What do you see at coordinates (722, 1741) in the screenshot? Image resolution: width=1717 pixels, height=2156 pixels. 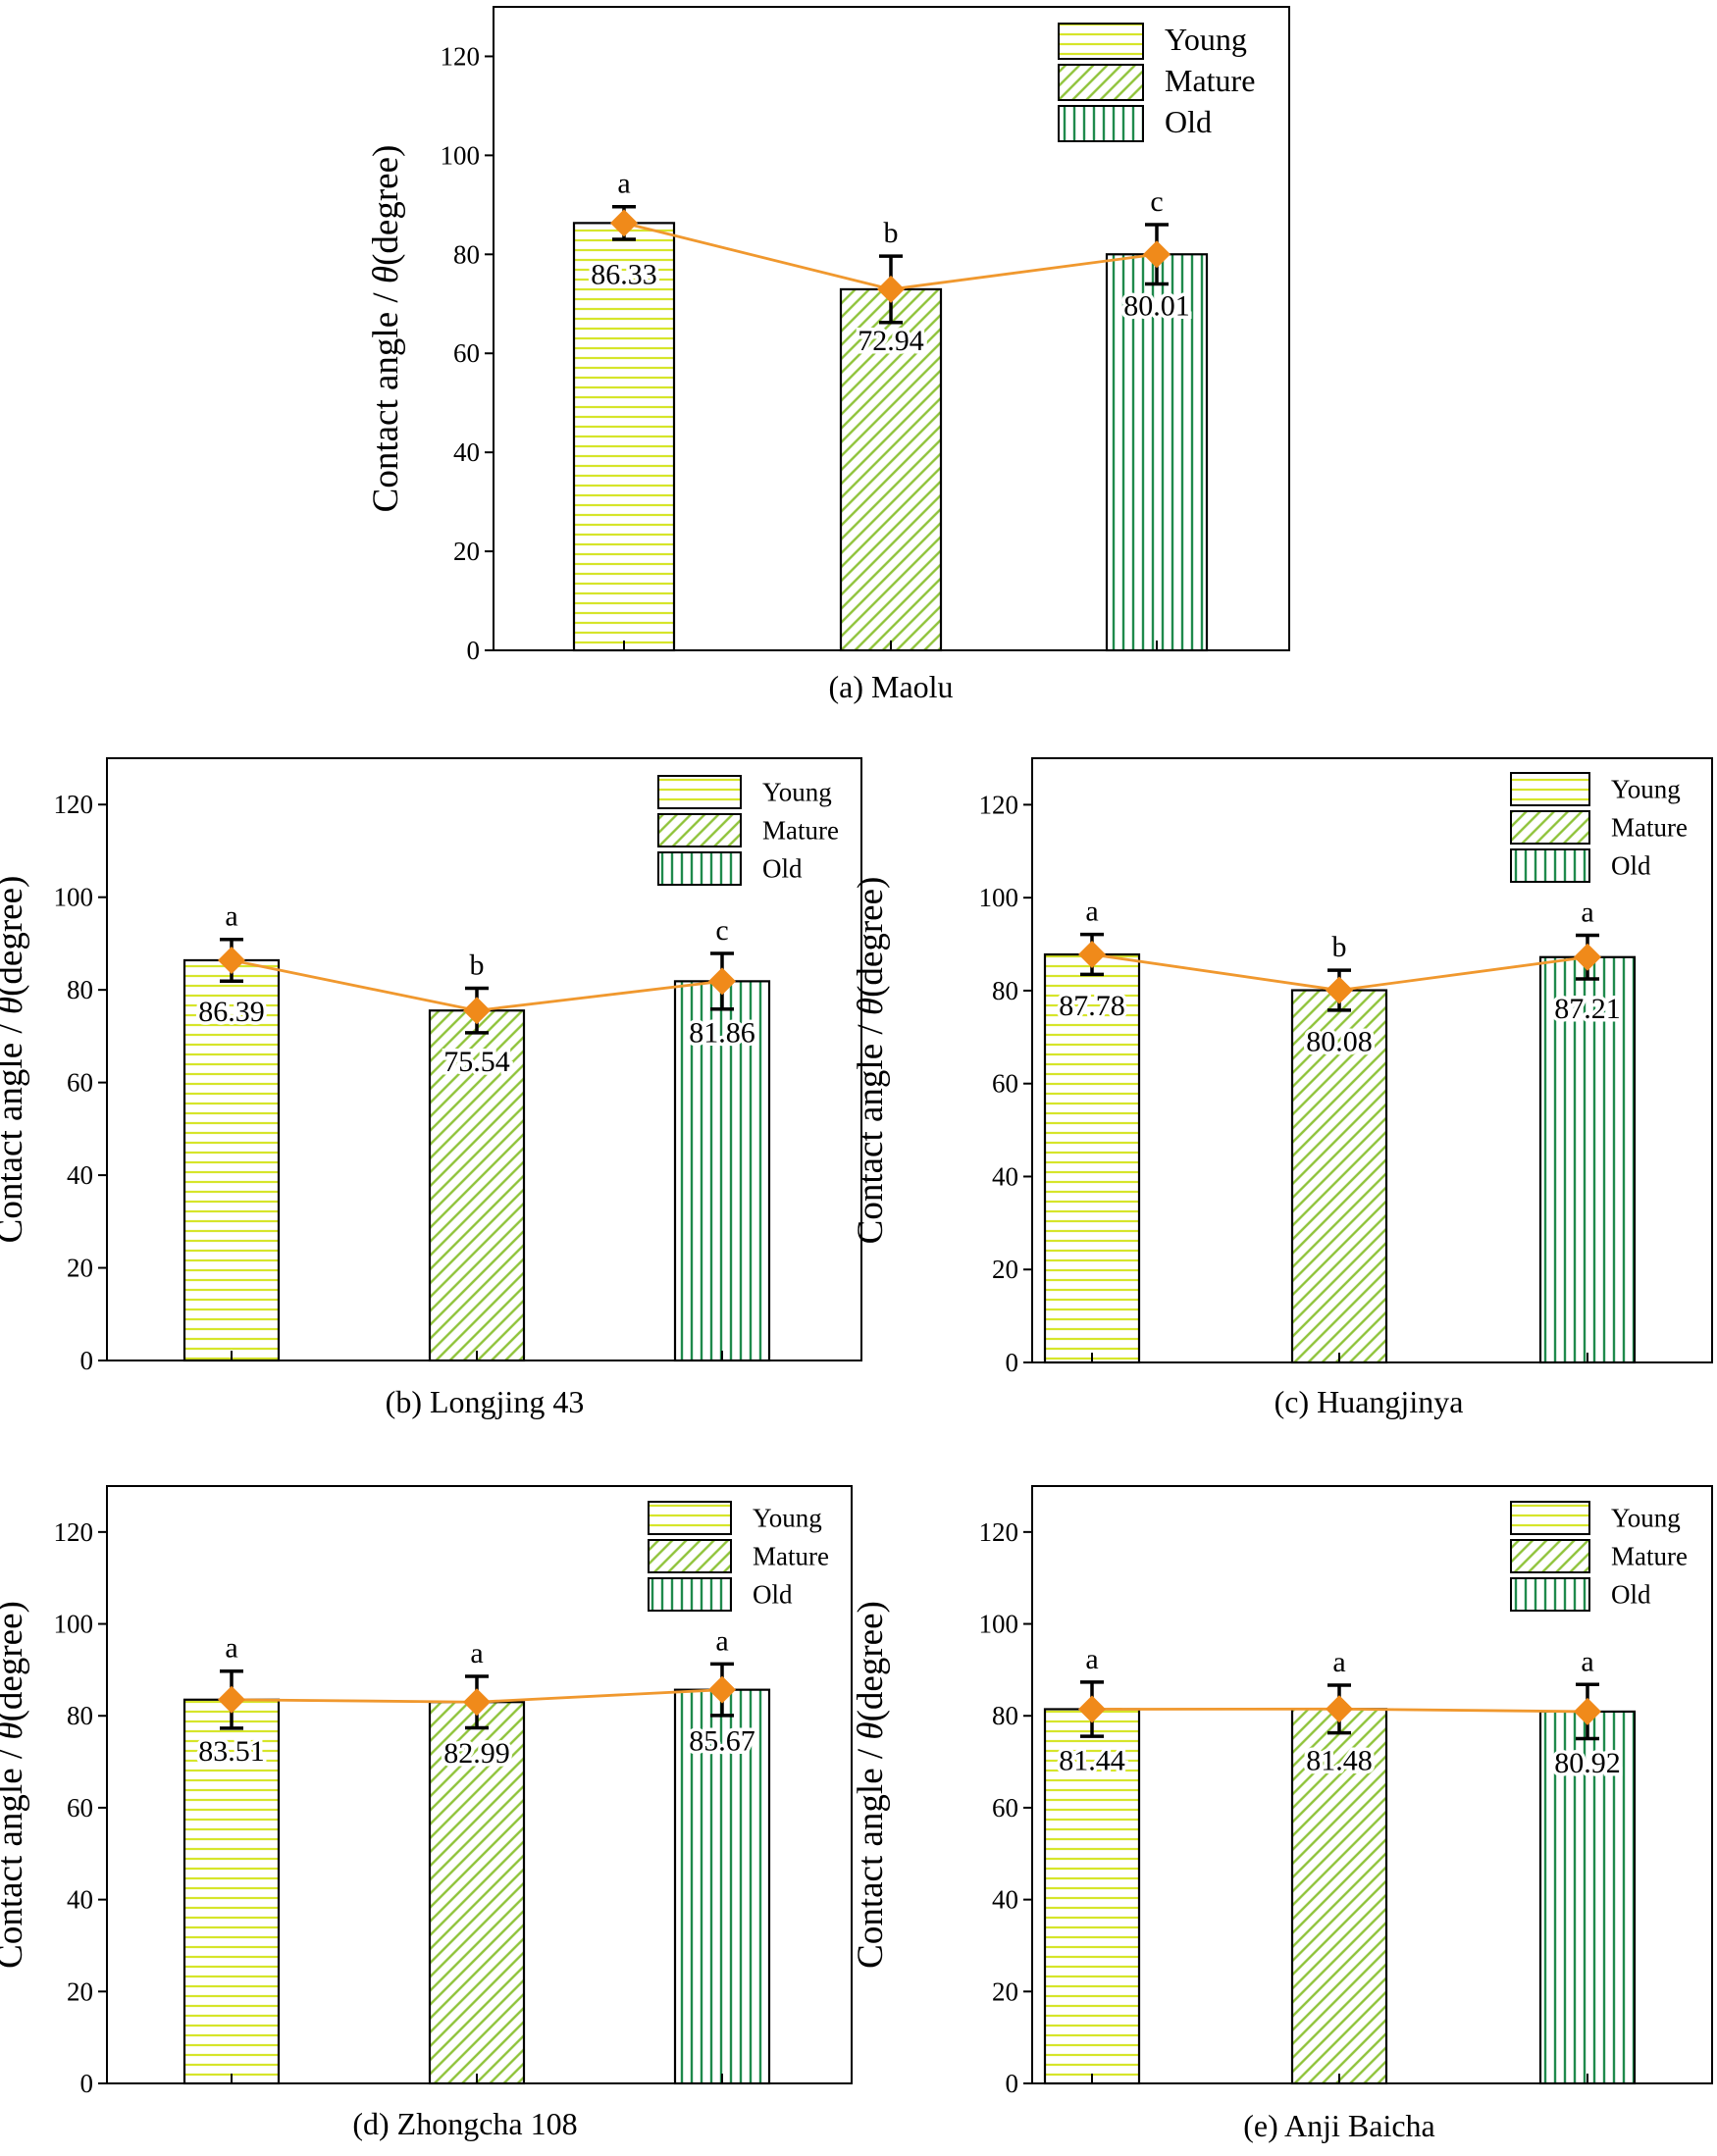 I see `bar-value-label: 85.67` at bounding box center [722, 1741].